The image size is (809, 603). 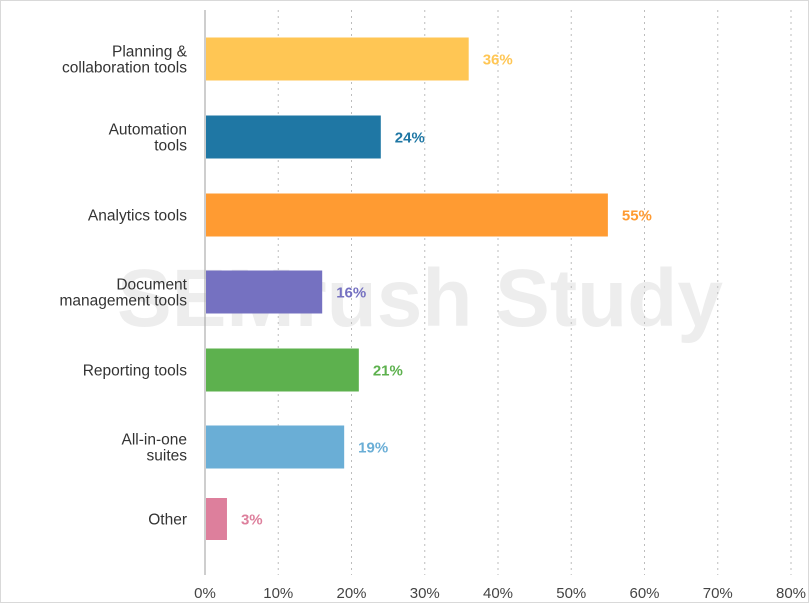 What do you see at coordinates (571, 593) in the screenshot?
I see `x-tick-label-50: 50%` at bounding box center [571, 593].